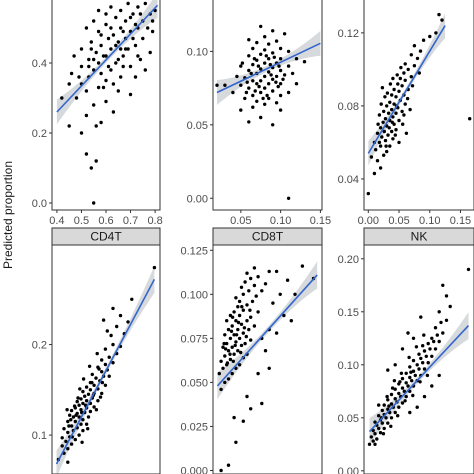  What do you see at coordinates (39, 346) in the screenshot?
I see `y-tick-label: 0.2` at bounding box center [39, 346].